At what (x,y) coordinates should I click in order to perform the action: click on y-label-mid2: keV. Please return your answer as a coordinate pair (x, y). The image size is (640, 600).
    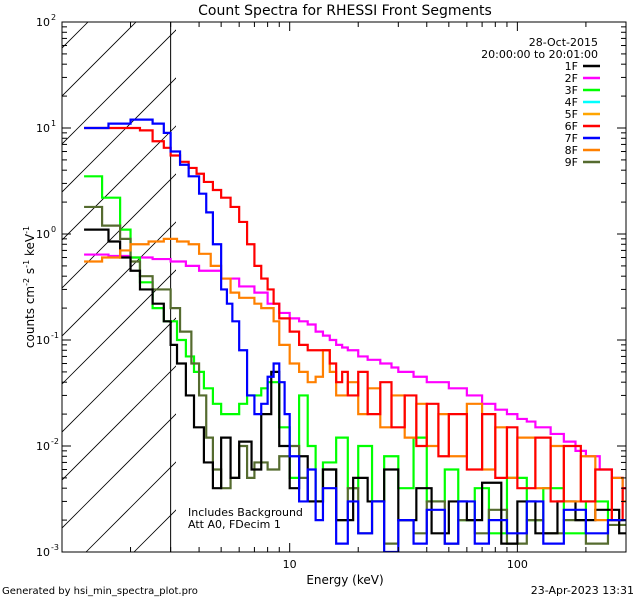
    Looking at the image, I should click on (30, 246).